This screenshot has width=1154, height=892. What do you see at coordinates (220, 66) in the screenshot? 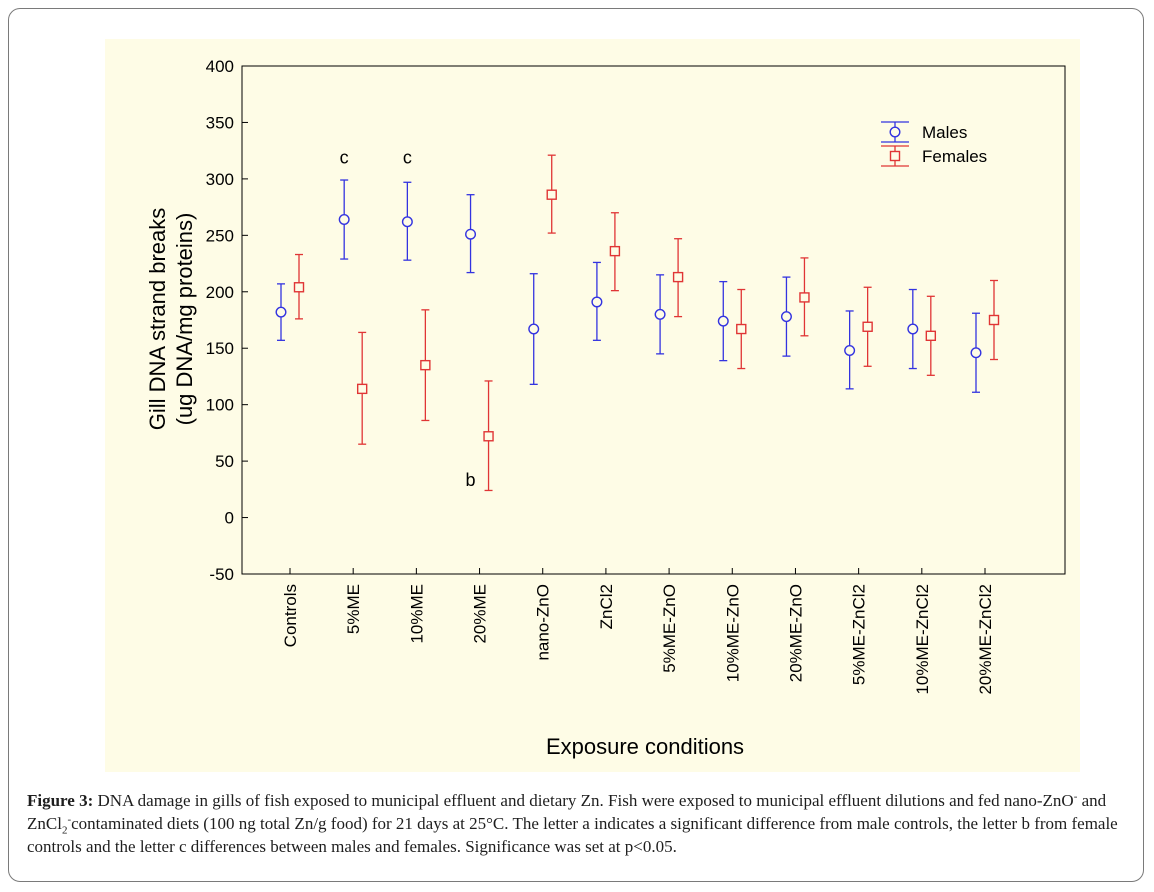
I see `y-tick-label: 400` at bounding box center [220, 66].